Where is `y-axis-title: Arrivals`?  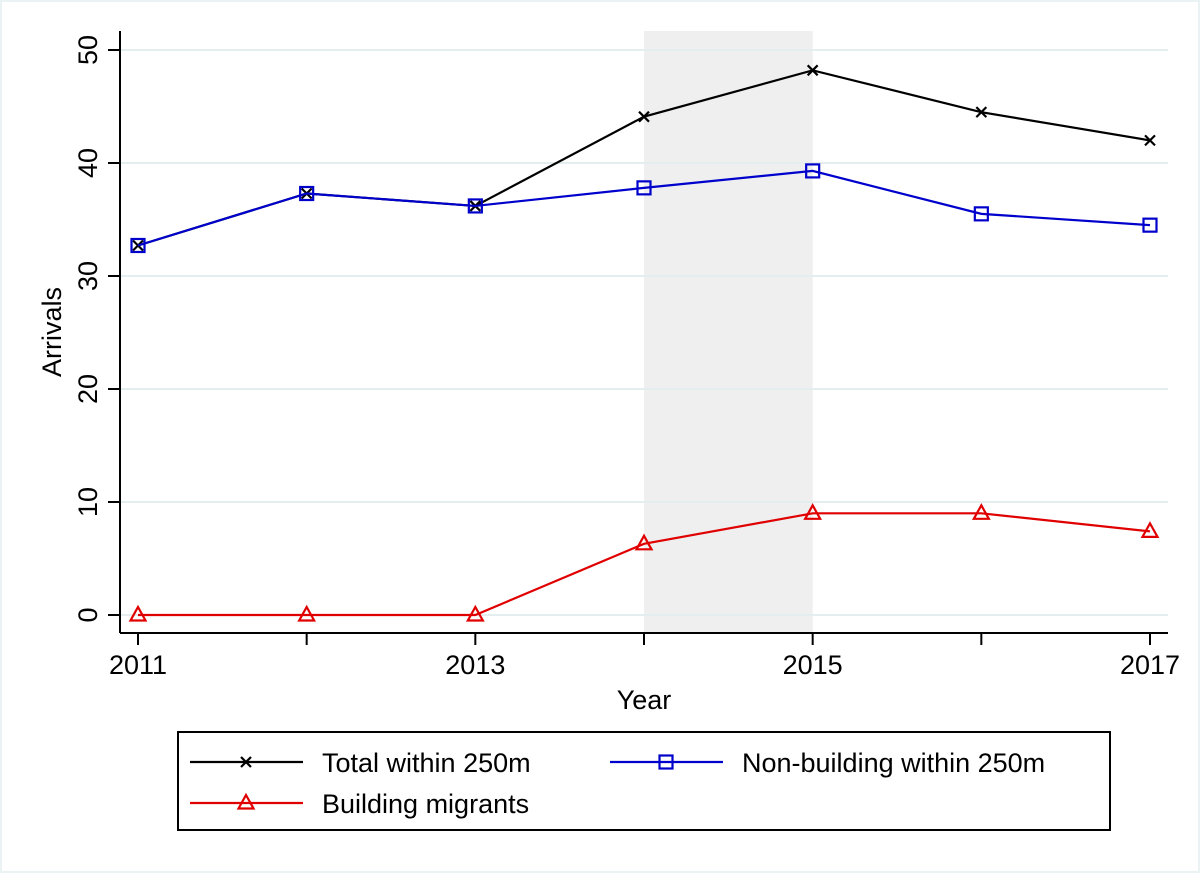
y-axis-title: Arrivals is located at coordinates (52, 332).